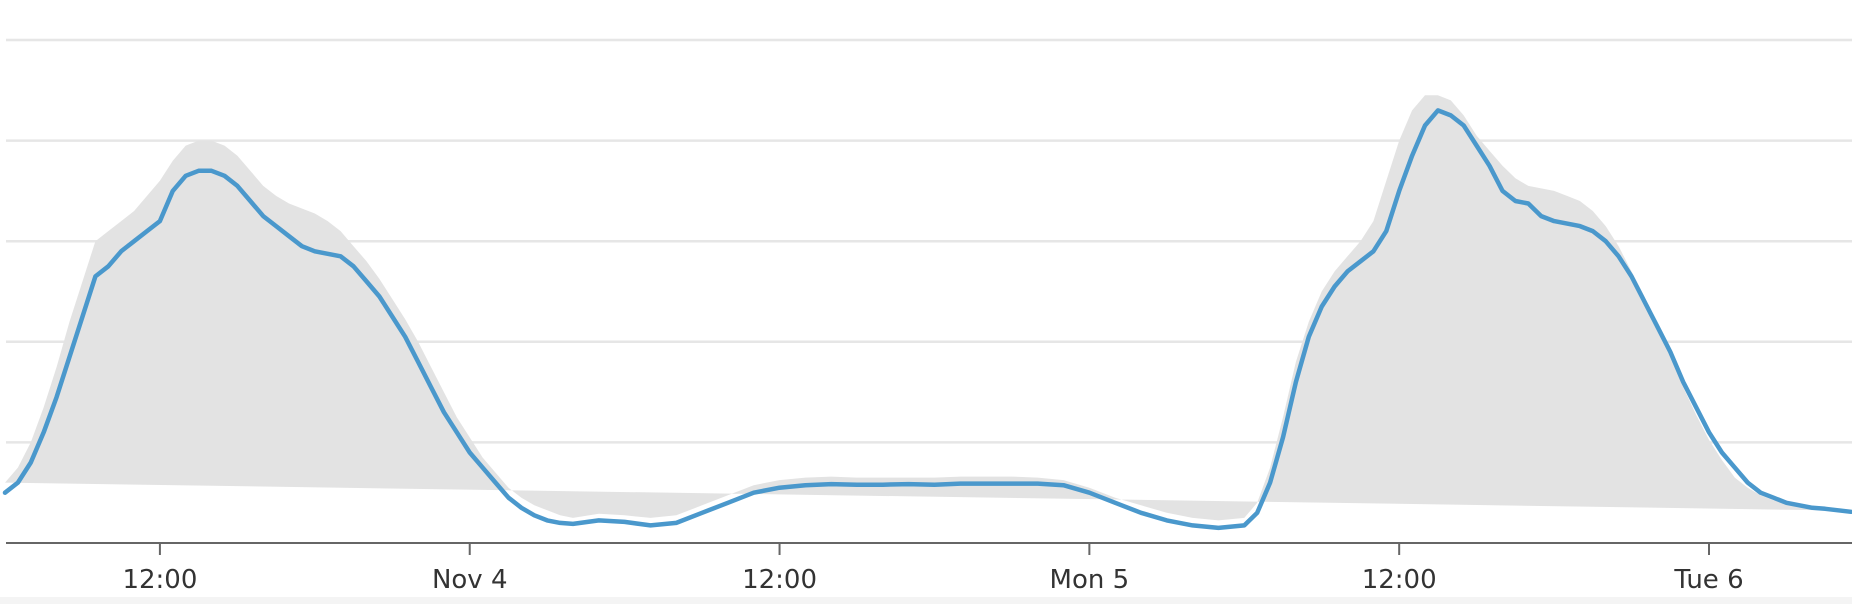  I want to click on x-axis: 12:00 Nov 4 12:00 Mon 5 12:00 Tue 6, so click(929, 568).